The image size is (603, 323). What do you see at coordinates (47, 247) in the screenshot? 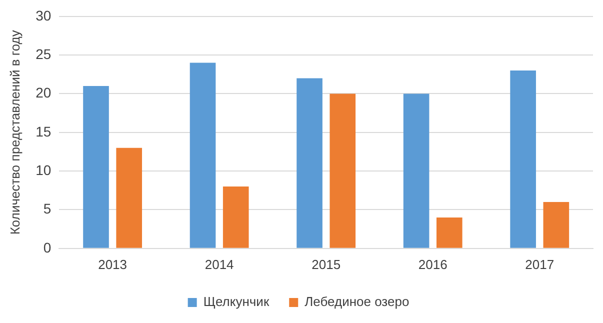
I see `y-tick-label: 0` at bounding box center [47, 247].